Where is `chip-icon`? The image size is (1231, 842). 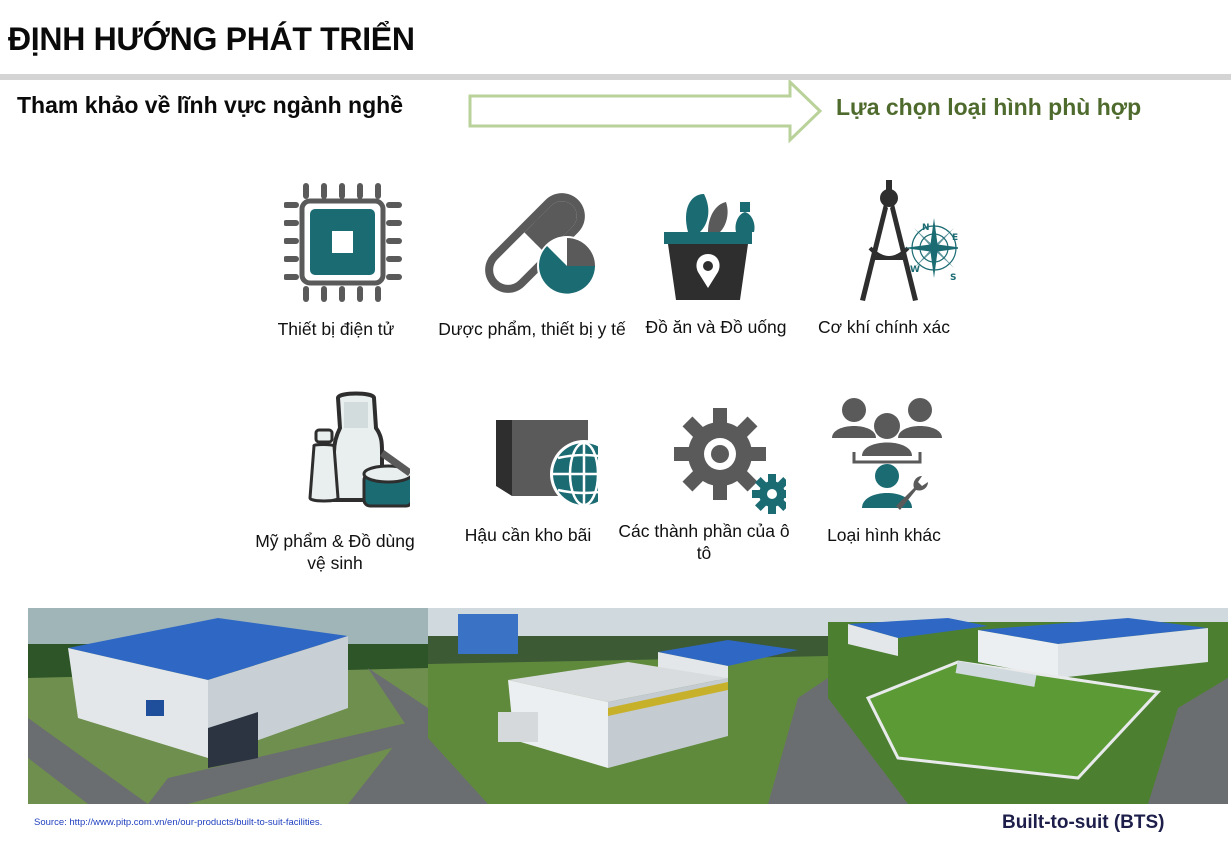
chip-icon is located at coordinates (343, 242).